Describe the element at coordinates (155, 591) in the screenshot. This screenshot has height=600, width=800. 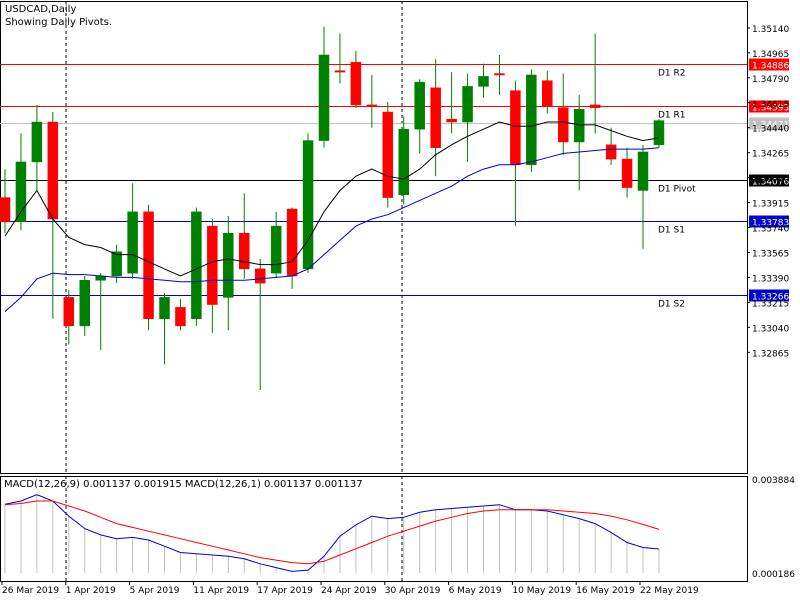
I see `date-tick-label: 5 Apr 2019` at that location.